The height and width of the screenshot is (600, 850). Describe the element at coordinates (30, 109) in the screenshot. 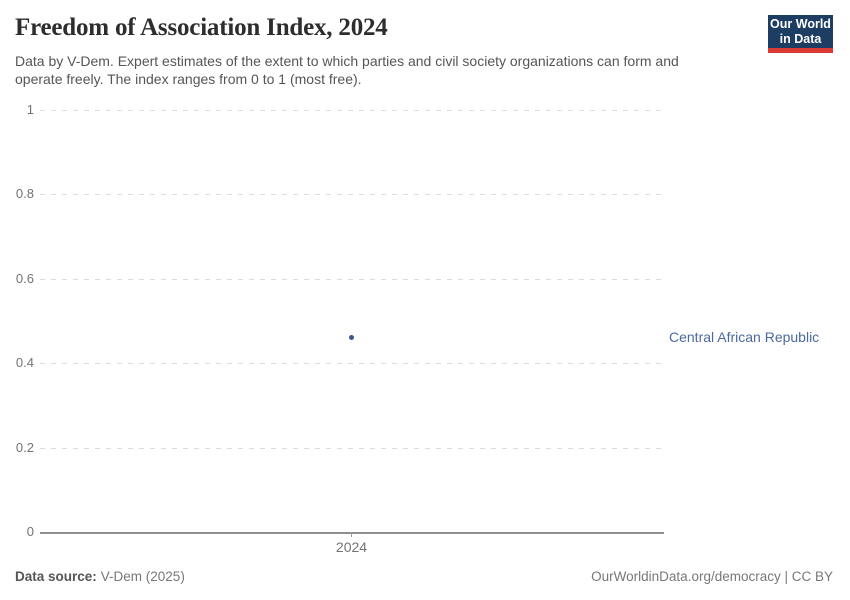

I see `y-axis-tick-label: 1` at that location.